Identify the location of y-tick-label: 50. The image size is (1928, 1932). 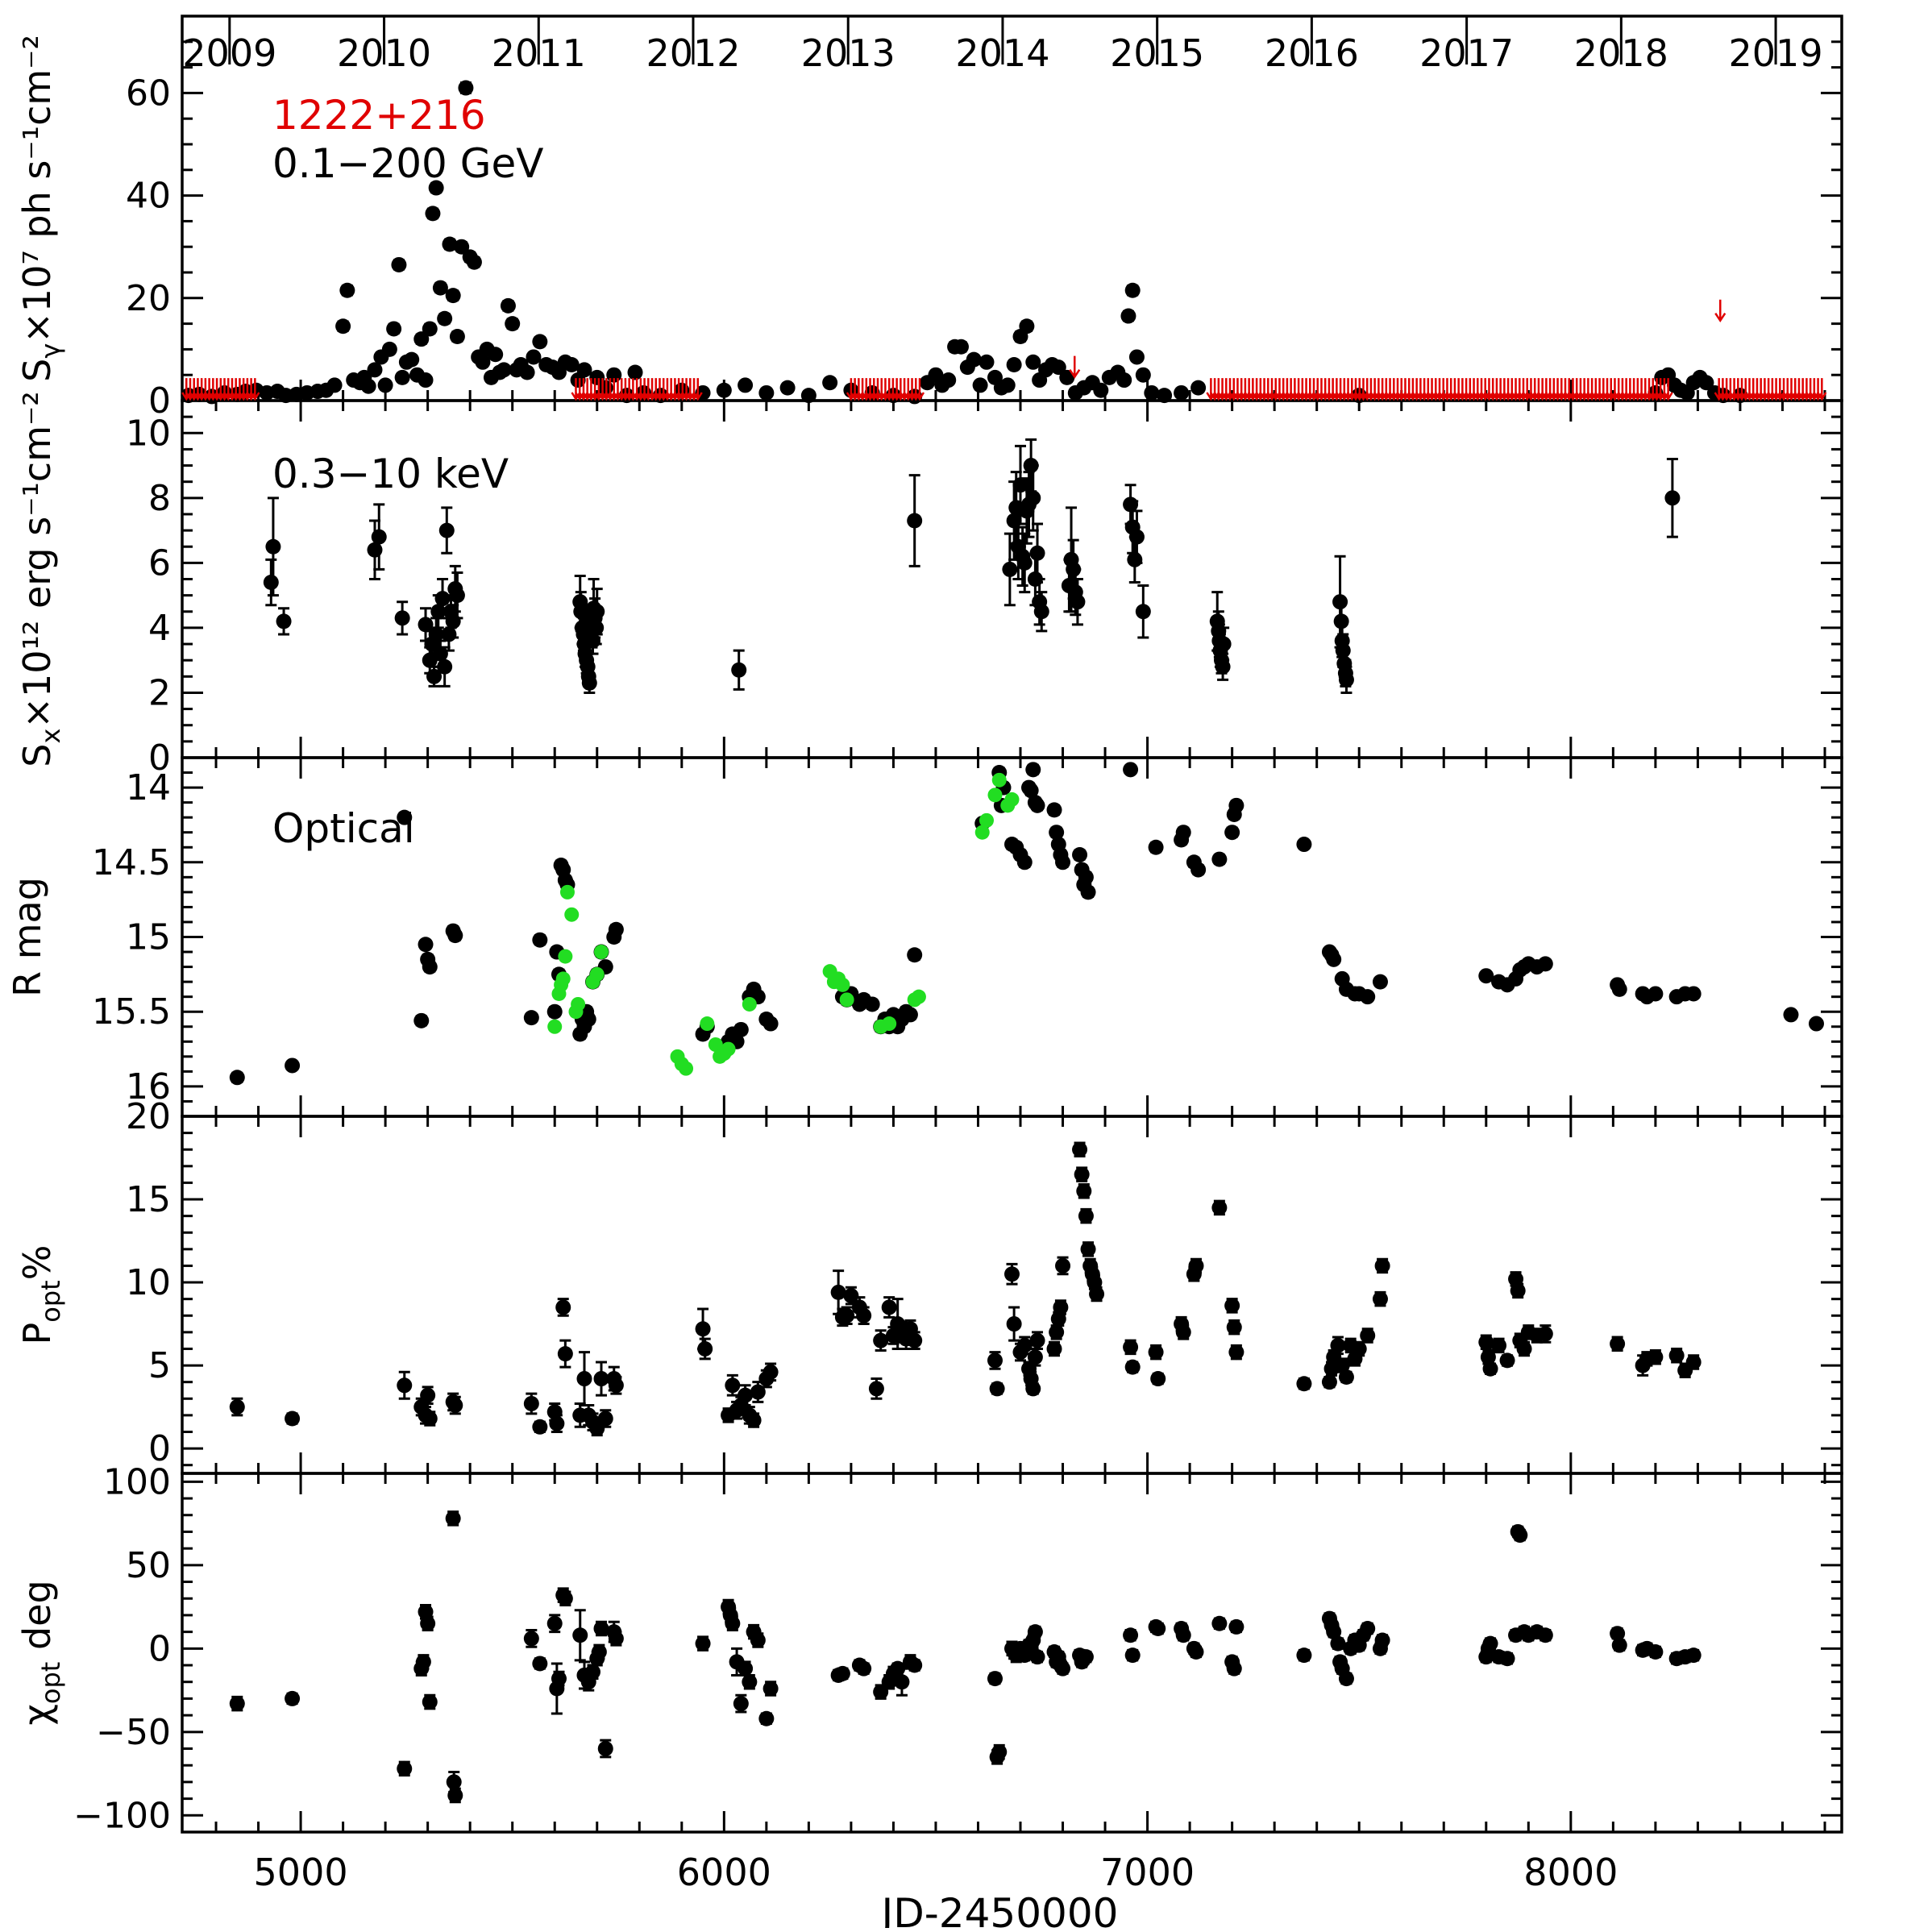
(148, 1565).